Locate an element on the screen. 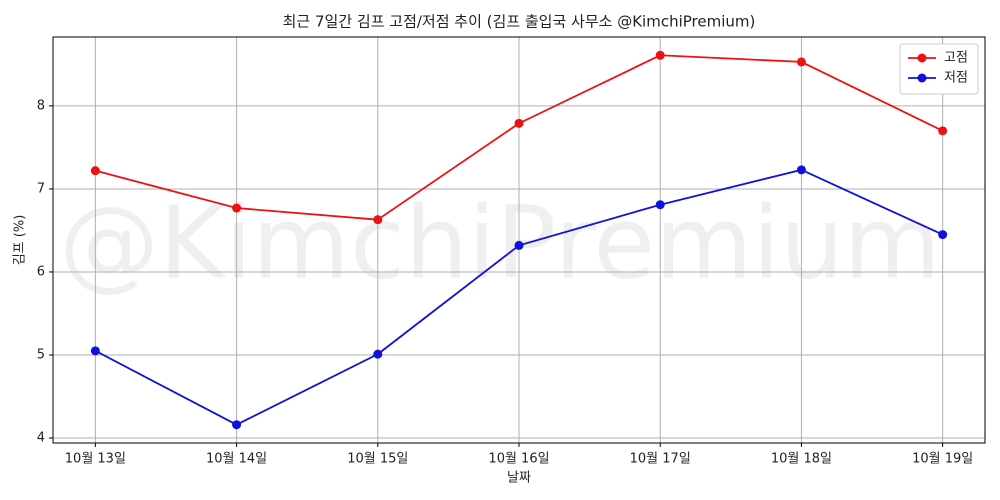 Image resolution: width=1000 pixels, height=500 pixels. y-axis-label: 김프 (%) is located at coordinates (20, 240).